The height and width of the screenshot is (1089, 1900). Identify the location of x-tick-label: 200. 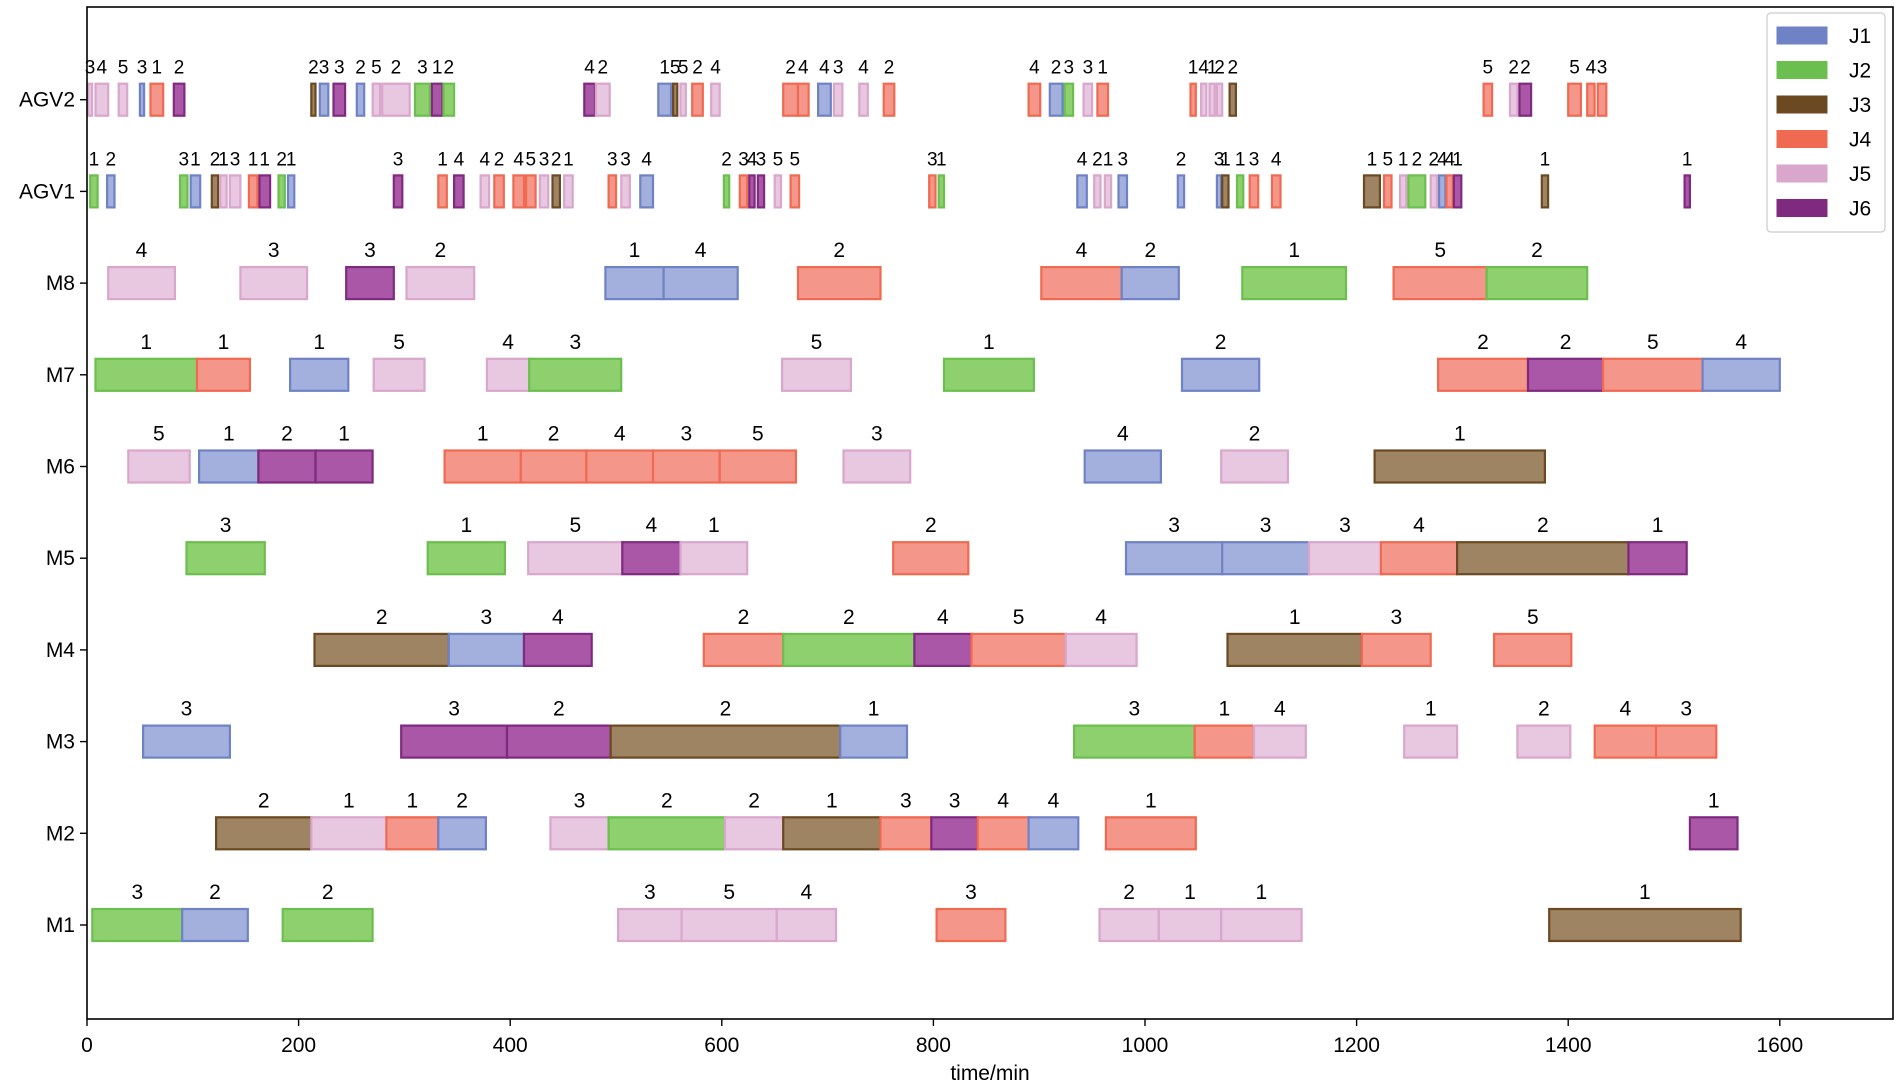
(298, 1045).